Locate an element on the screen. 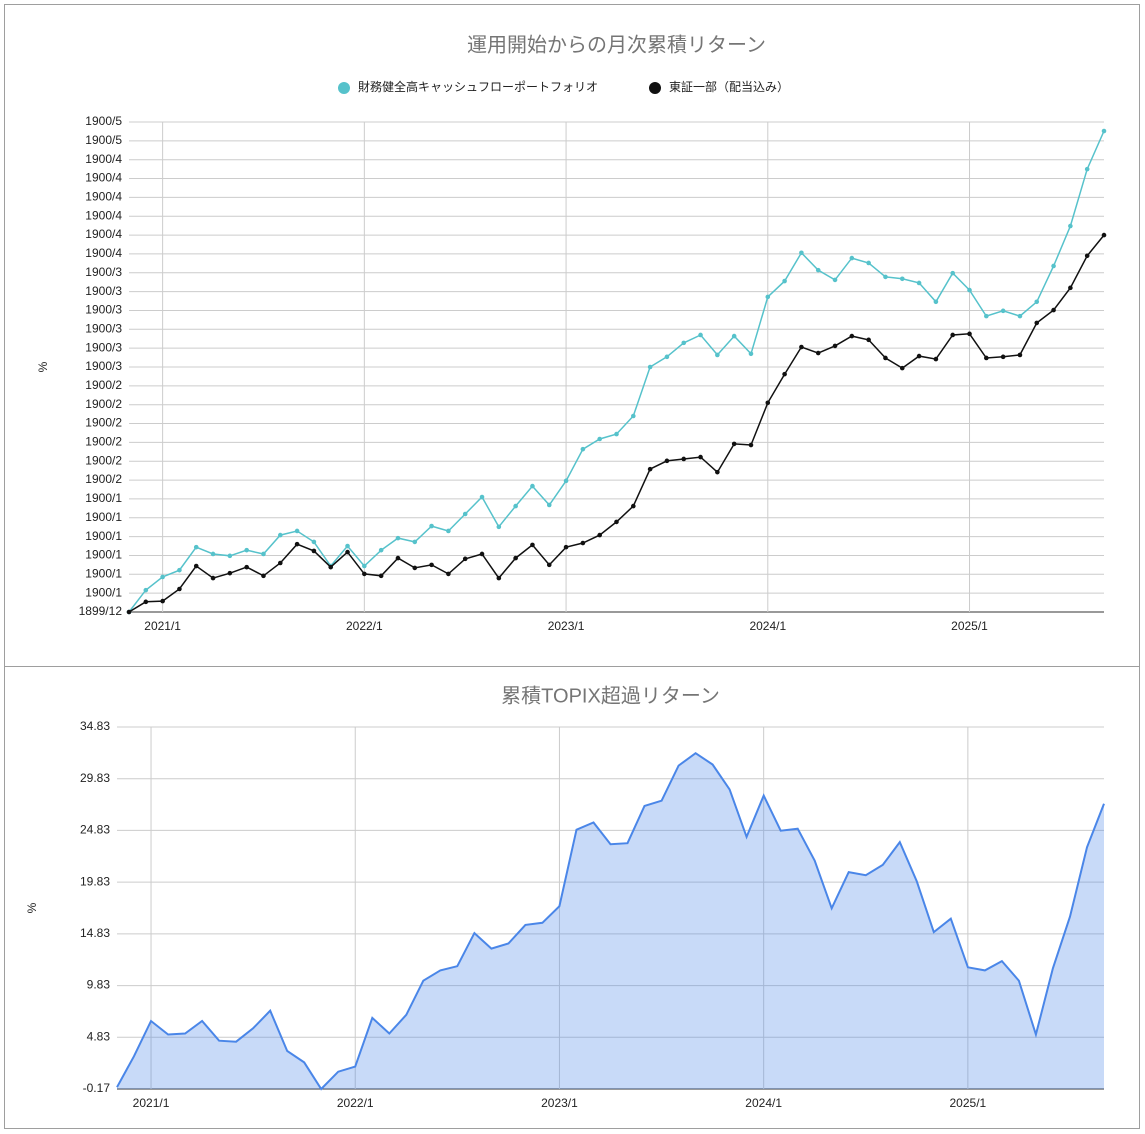  y-tick-label: 24.83 is located at coordinates (95, 830).